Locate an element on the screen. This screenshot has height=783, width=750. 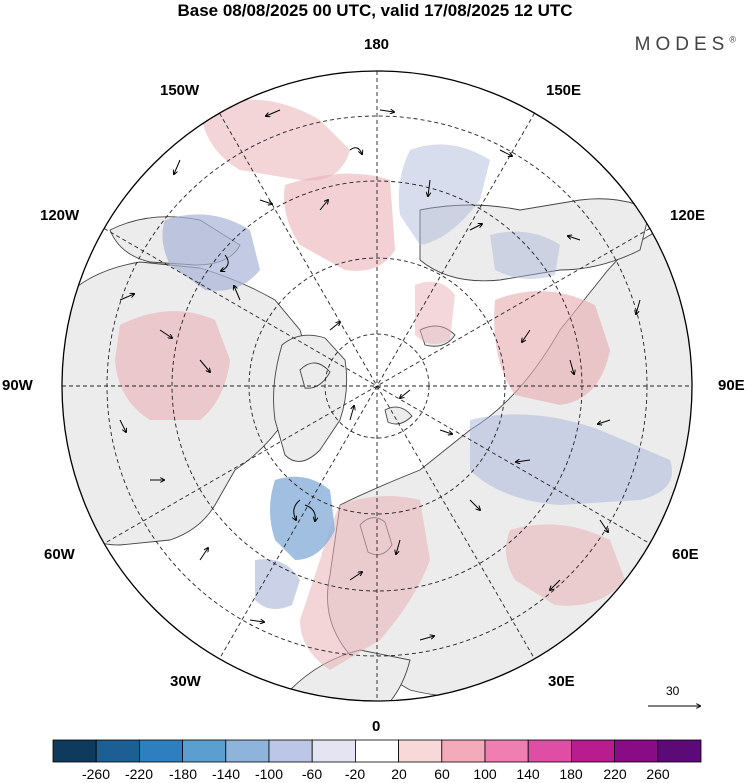
positive-anomaly-siberia is located at coordinates (552, 348).